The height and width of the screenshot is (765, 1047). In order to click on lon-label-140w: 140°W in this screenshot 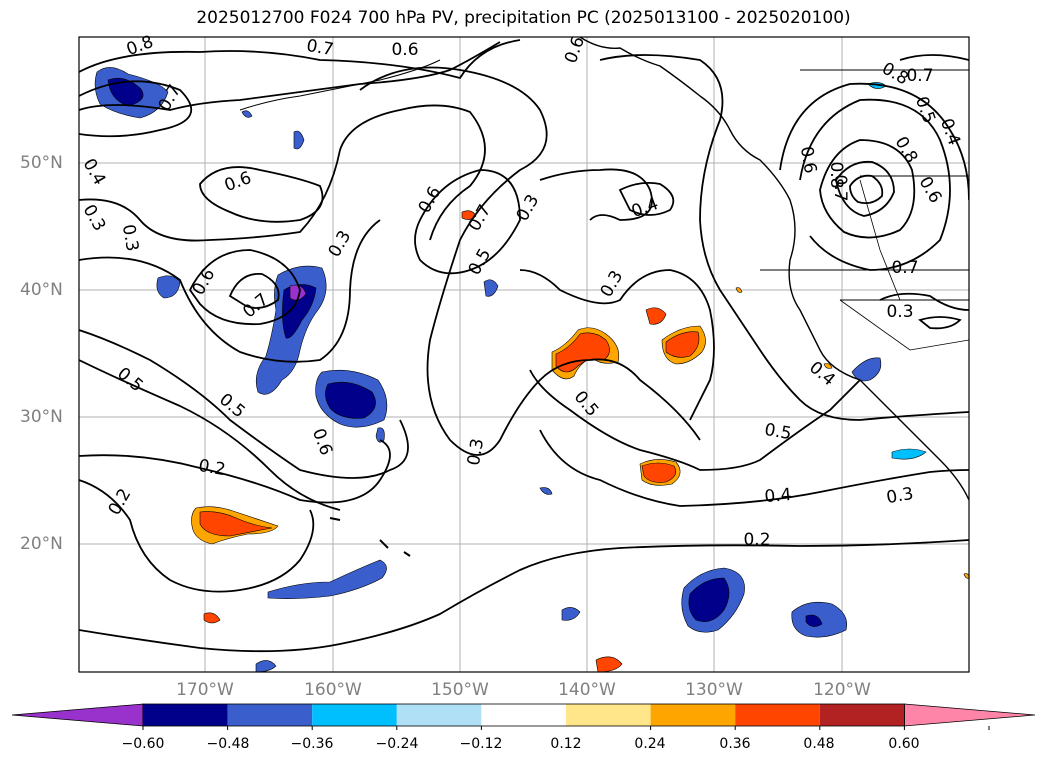, I will do `click(587, 690)`.